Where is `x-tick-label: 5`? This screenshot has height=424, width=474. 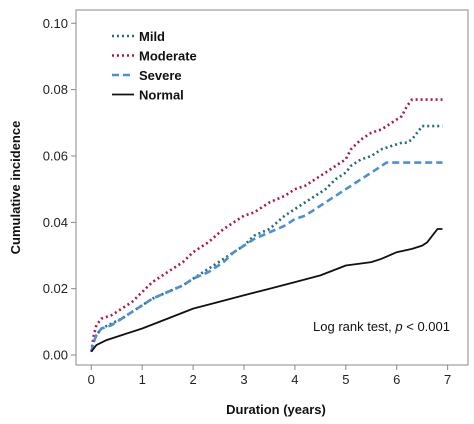 x-tick-label: 5 is located at coordinates (345, 379).